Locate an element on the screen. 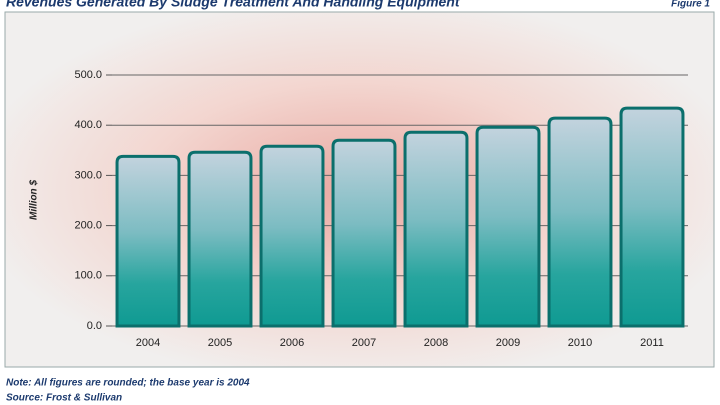 The image size is (720, 405). y-axis-label: Million $ is located at coordinates (34, 200).